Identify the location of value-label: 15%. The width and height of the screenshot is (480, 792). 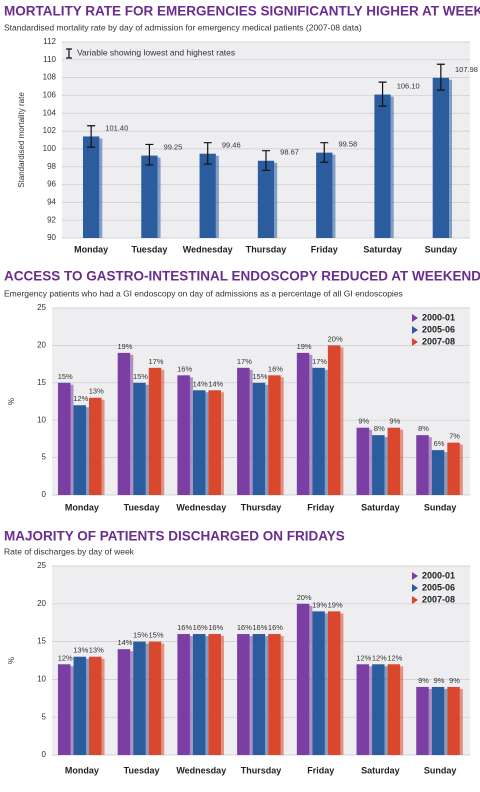
(155, 635).